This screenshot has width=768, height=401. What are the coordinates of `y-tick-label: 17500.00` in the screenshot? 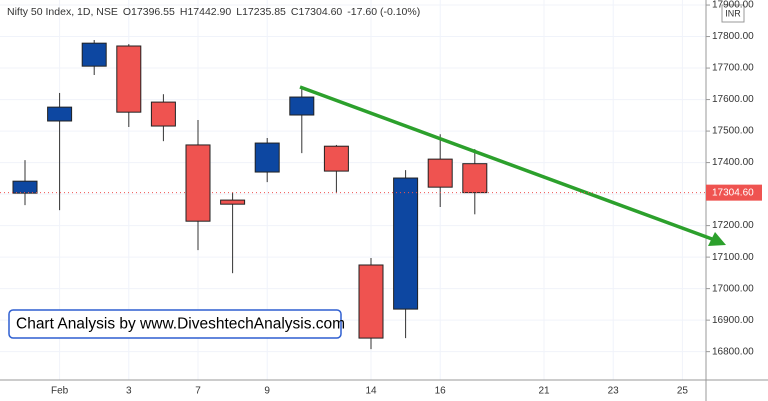 It's located at (733, 131).